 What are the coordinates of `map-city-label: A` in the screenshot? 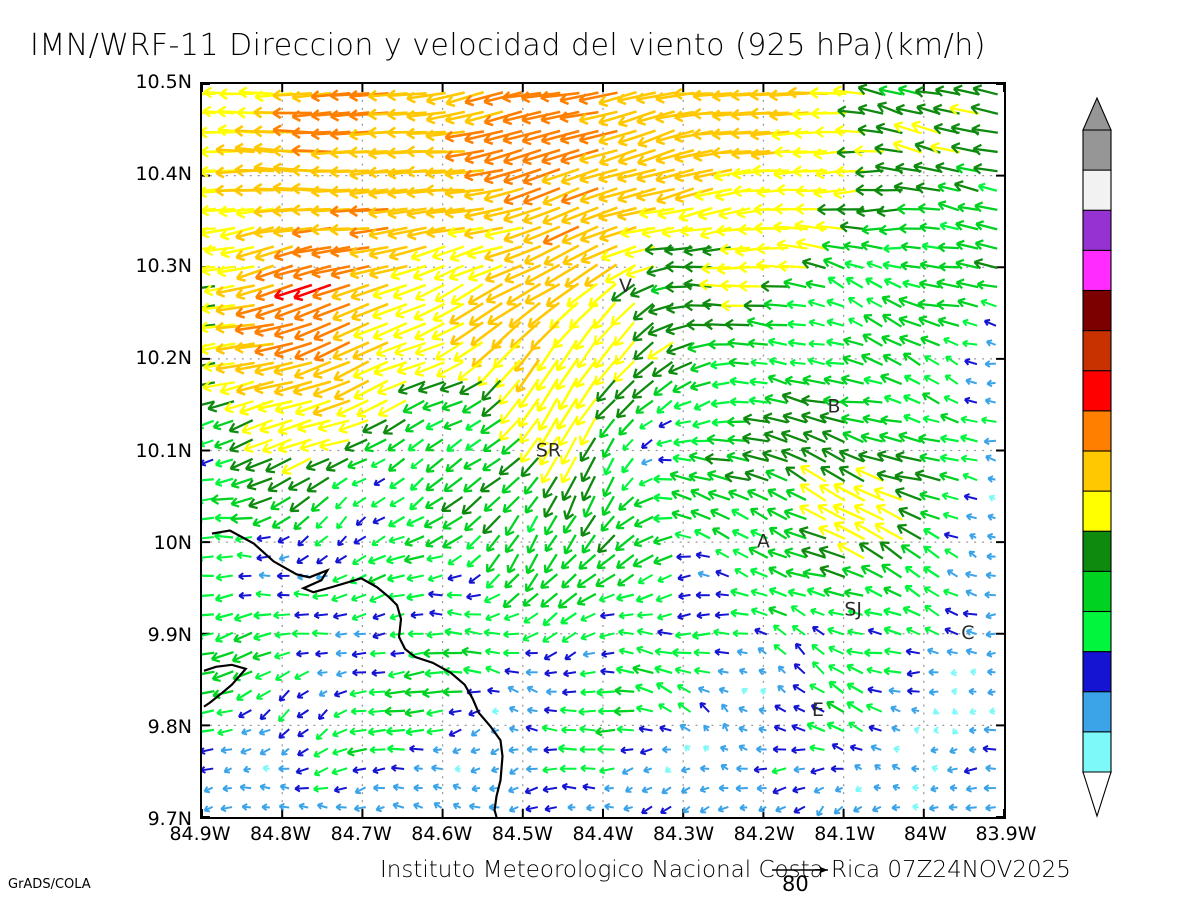 It's located at (763, 541).